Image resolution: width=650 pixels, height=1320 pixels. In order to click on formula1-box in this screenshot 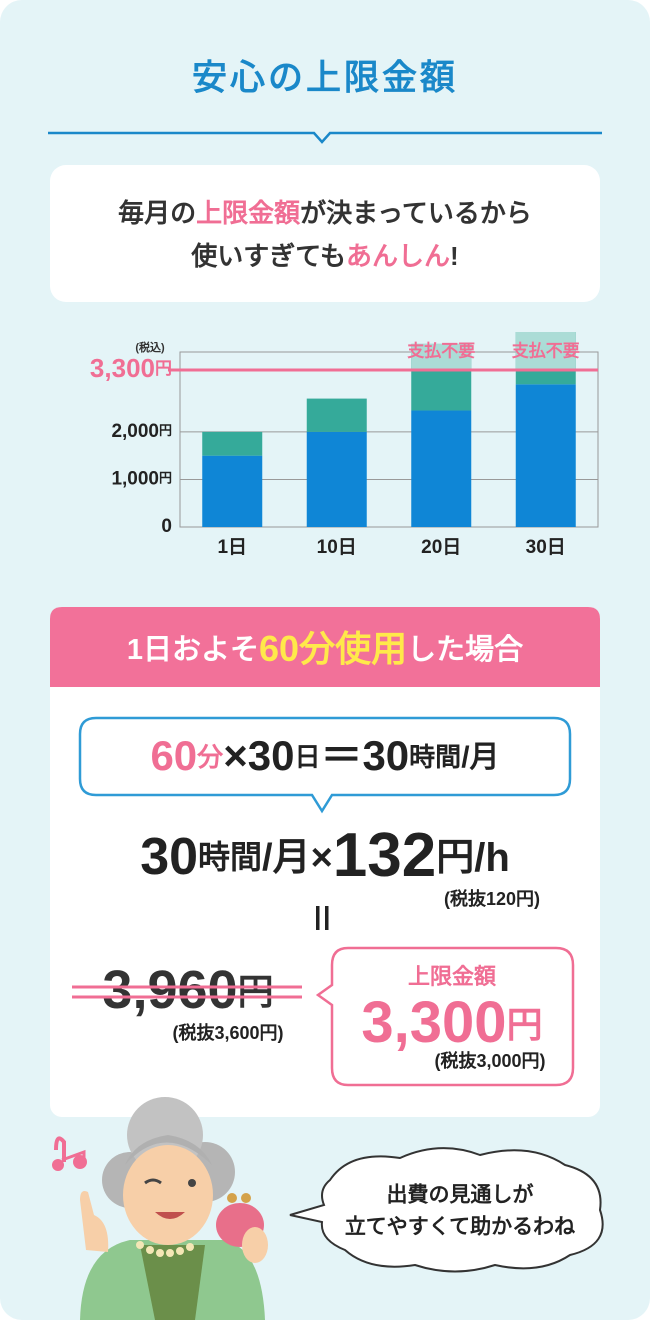, I will do `click(325, 765)`.